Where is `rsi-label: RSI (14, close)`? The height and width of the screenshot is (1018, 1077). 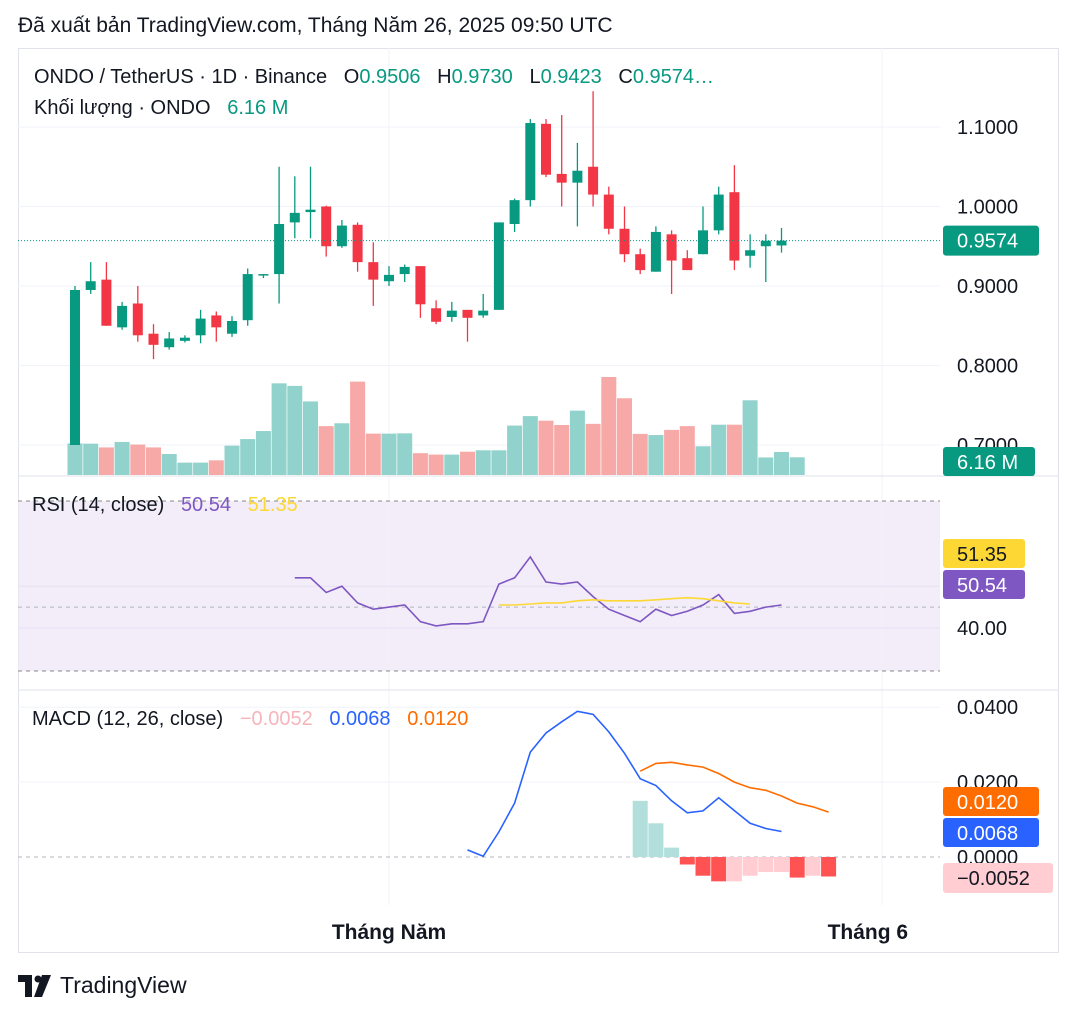 rsi-label: RSI (14, close) is located at coordinates (98, 505).